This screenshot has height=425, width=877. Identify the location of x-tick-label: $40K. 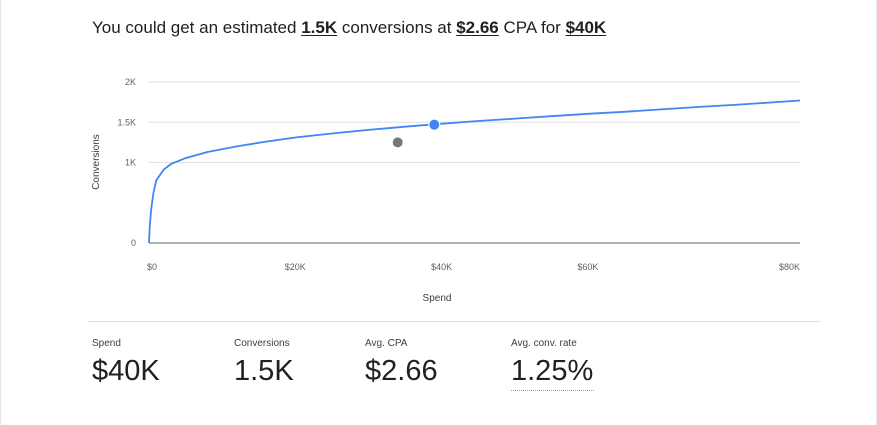
(441, 267).